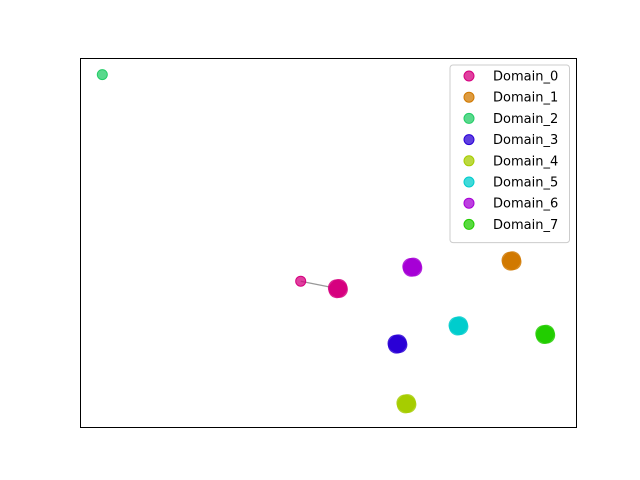  Describe the element at coordinates (525, 225) in the screenshot. I see `legend-label-7: Domain_7` at that location.